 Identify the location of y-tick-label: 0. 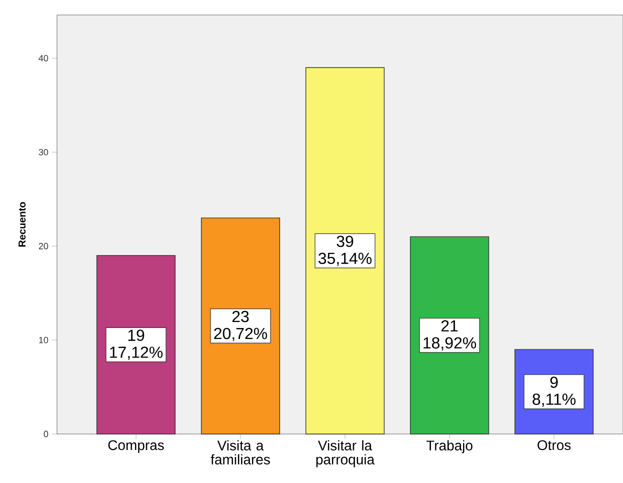
(46, 434).